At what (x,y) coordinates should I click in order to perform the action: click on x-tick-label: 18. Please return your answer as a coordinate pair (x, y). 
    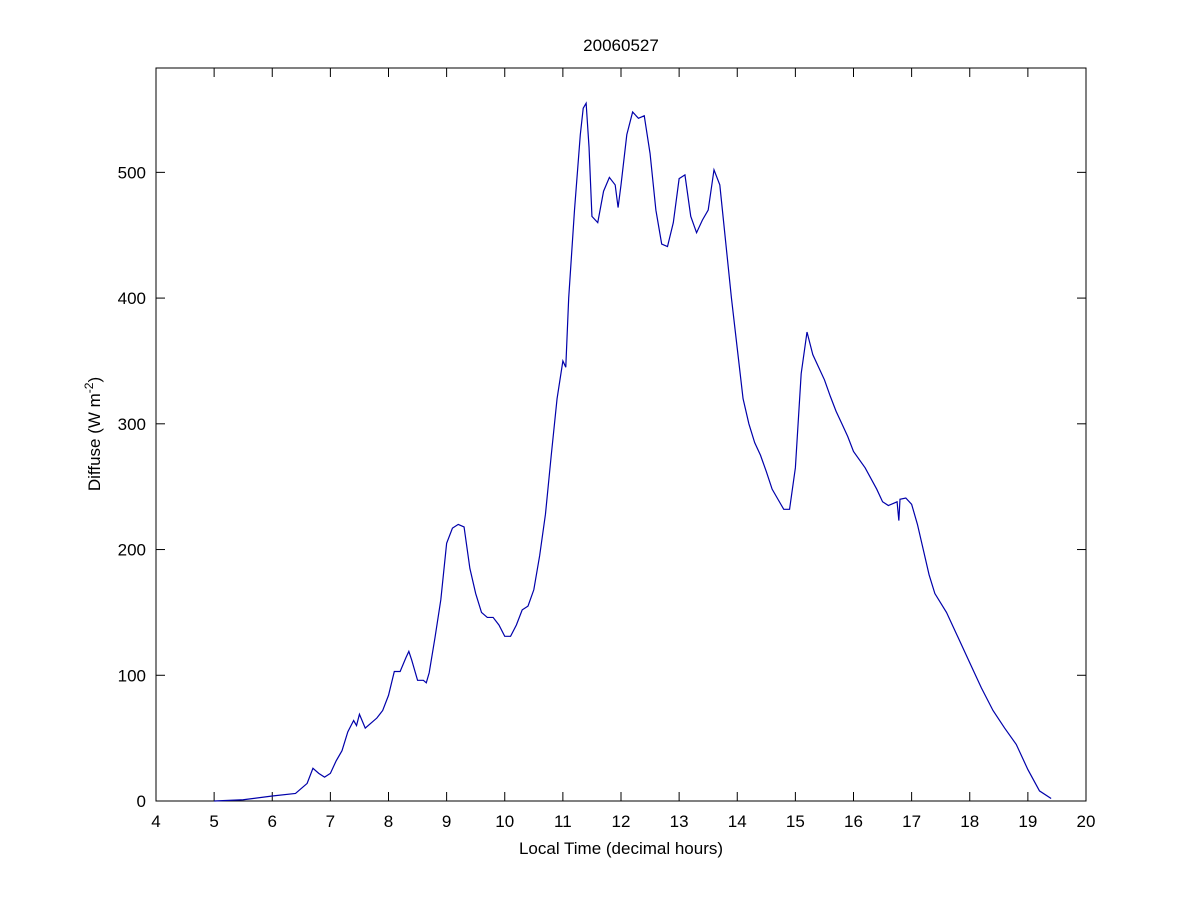
    Looking at the image, I should click on (969, 821).